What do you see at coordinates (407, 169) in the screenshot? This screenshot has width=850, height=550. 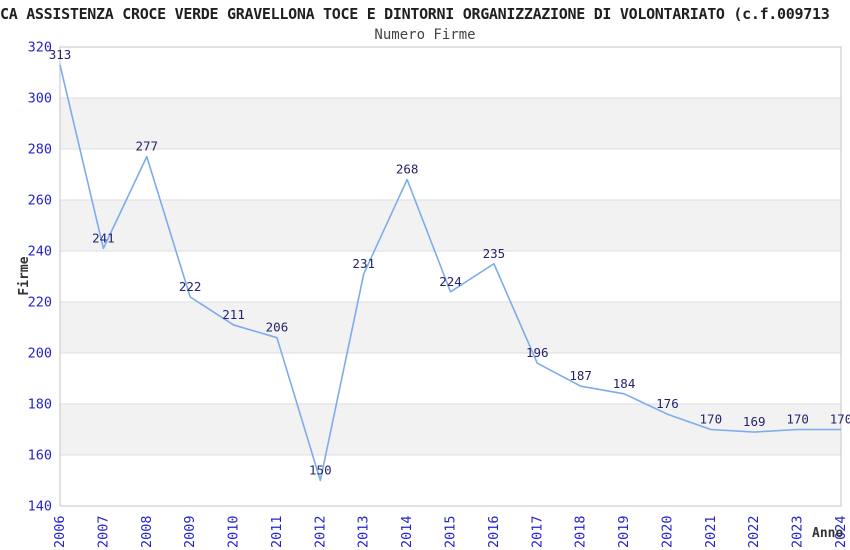 I see `point-label: 268` at bounding box center [407, 169].